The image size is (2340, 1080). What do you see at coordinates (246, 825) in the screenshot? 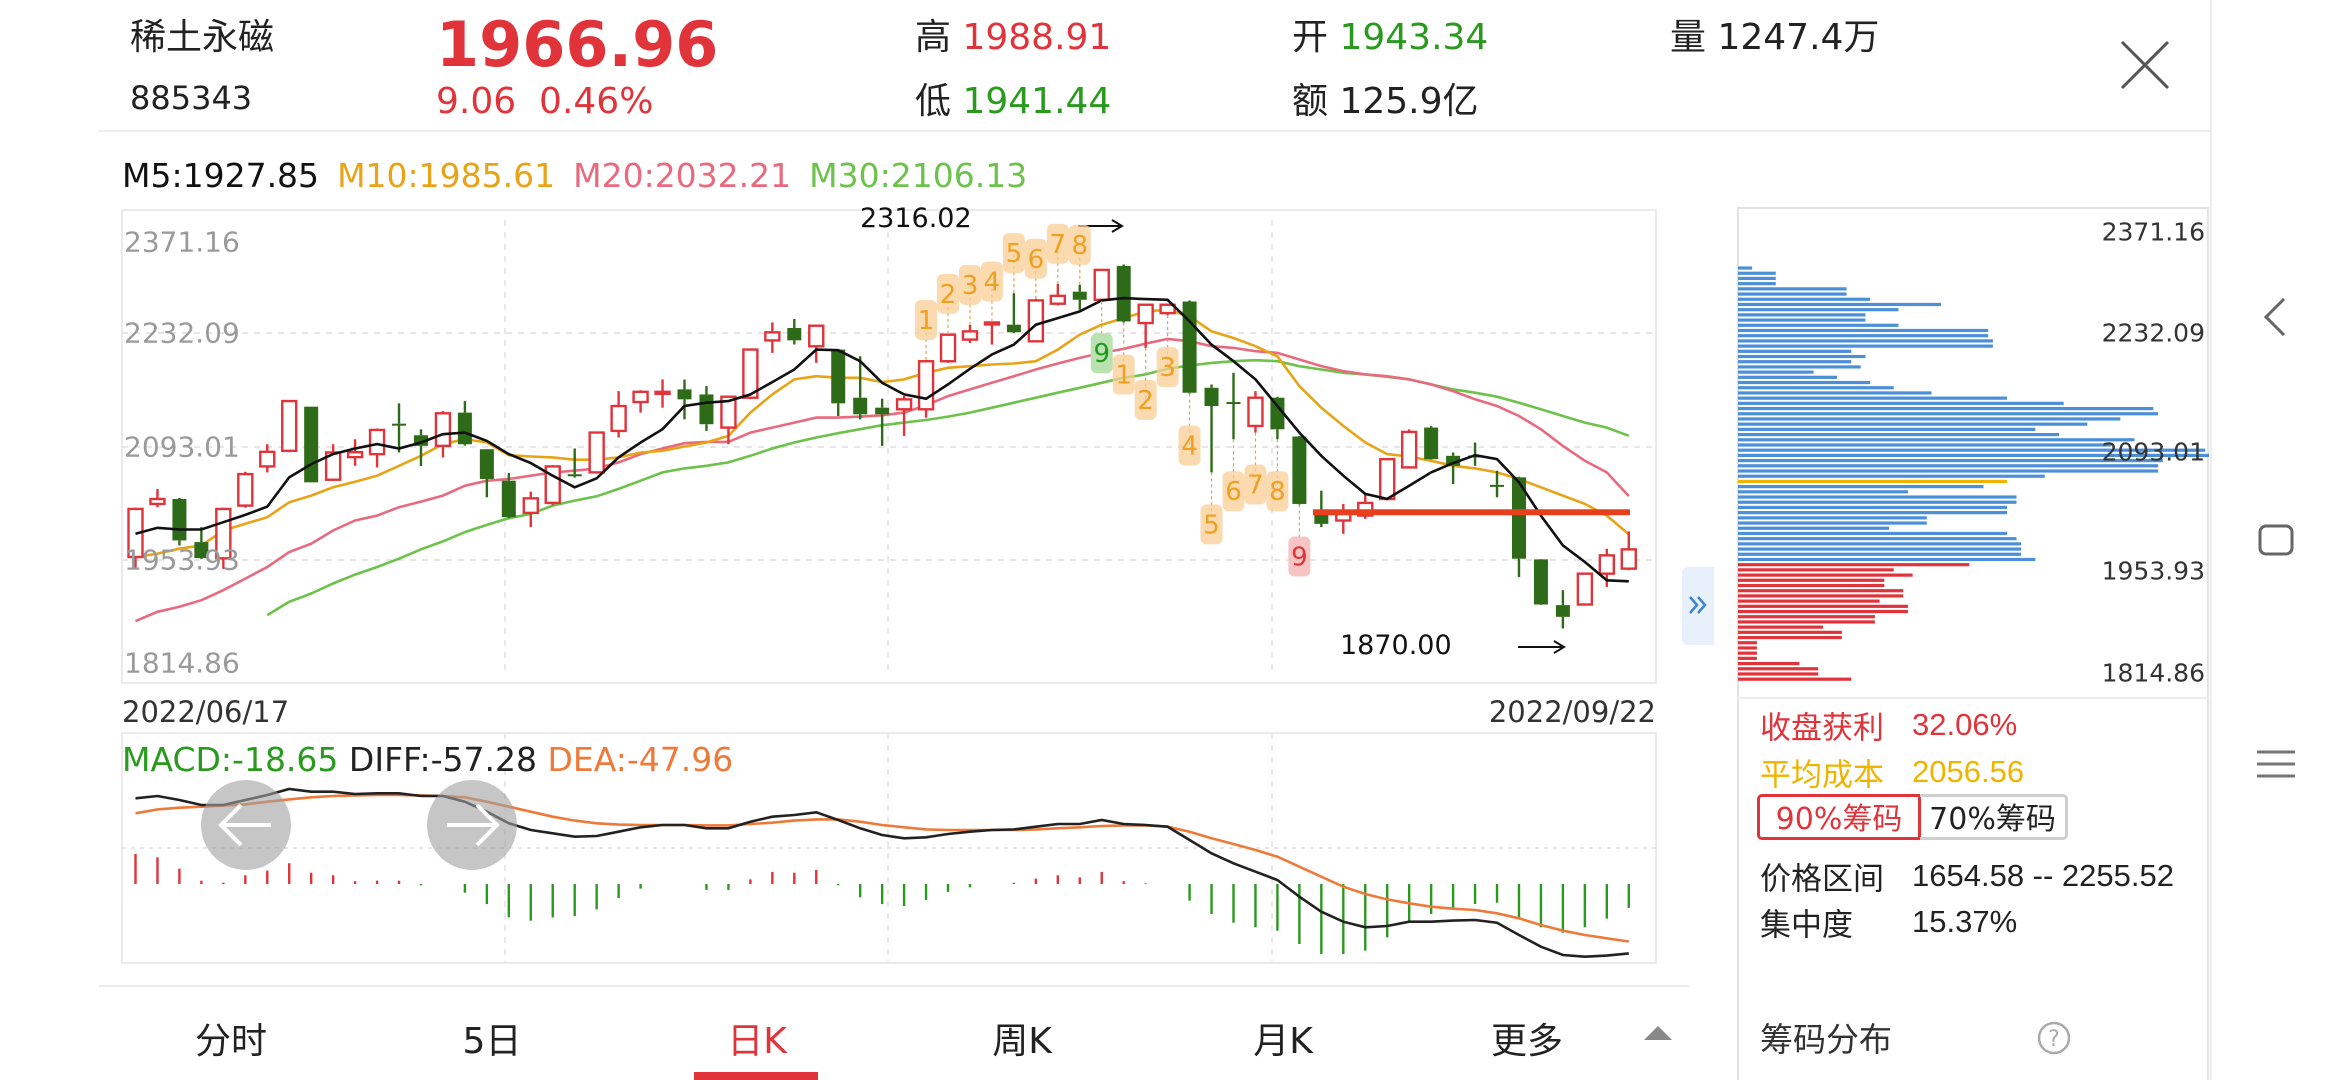
I see `scroll-prev-button` at bounding box center [246, 825].